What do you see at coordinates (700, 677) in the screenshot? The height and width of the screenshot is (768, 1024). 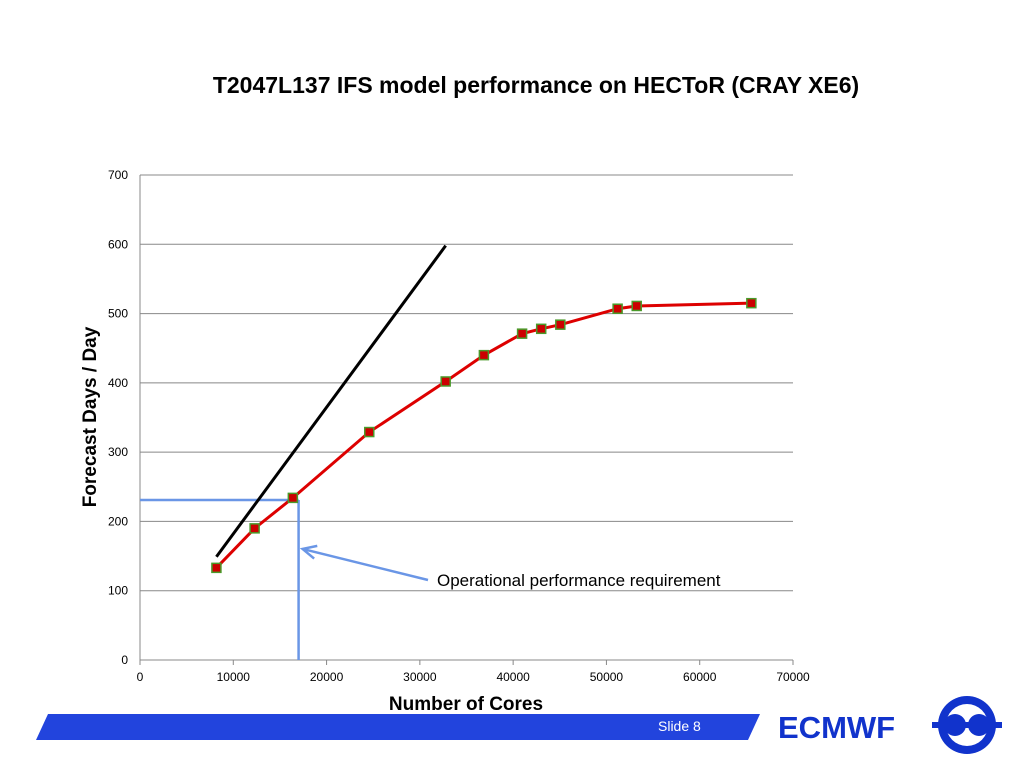 I see `x-tick-label: 60000` at bounding box center [700, 677].